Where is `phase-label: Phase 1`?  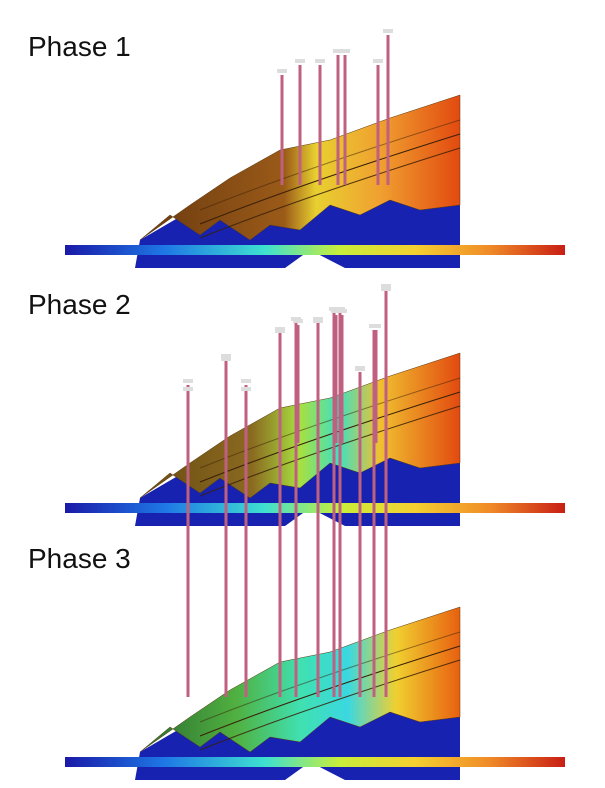 phase-label: Phase 1 is located at coordinates (79, 46).